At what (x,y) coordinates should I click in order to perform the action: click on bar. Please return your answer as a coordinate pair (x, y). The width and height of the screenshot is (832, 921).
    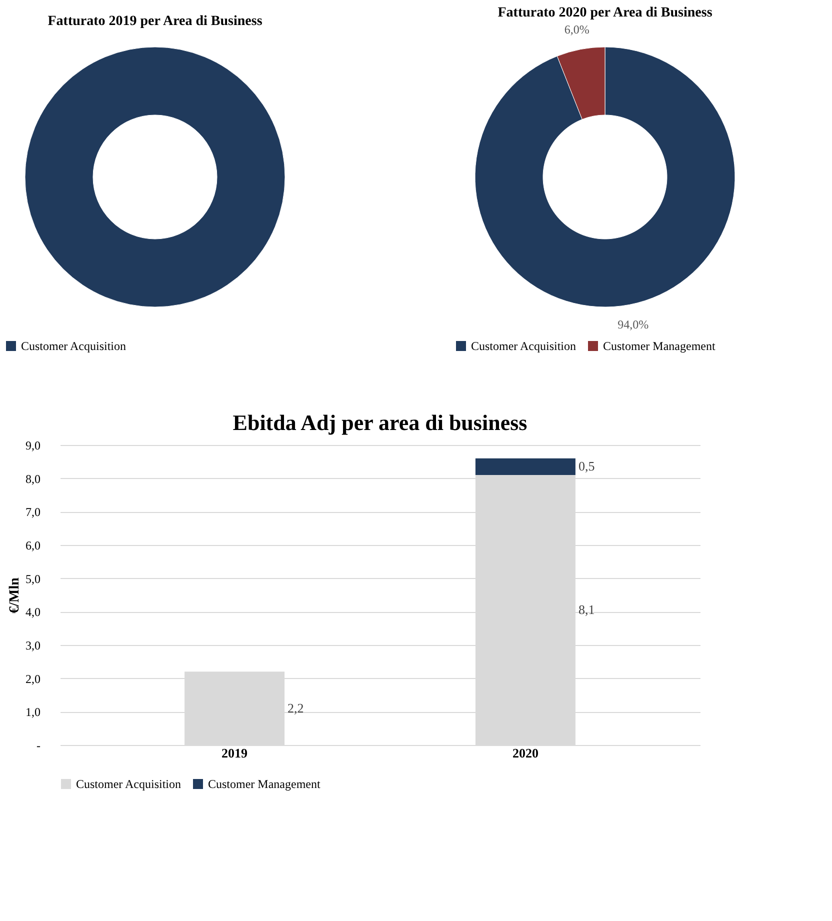
    Looking at the image, I should click on (525, 466).